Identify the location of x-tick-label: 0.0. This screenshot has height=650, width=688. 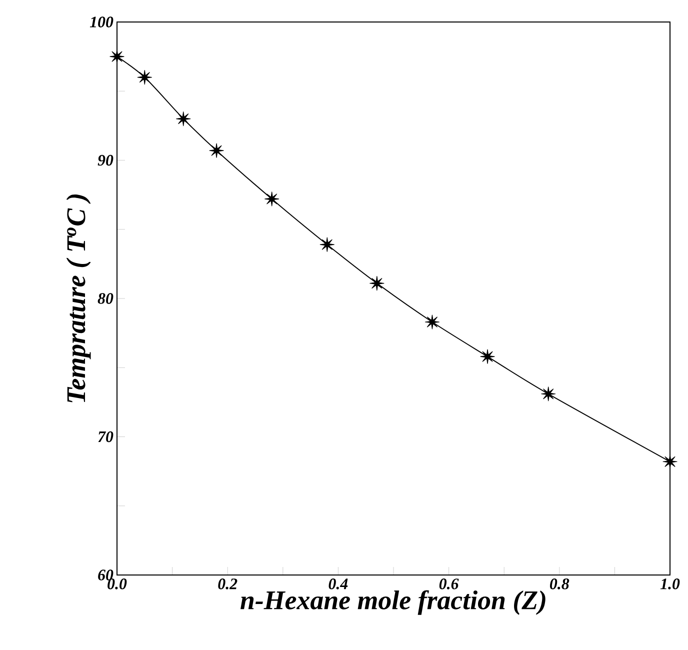
(117, 584).